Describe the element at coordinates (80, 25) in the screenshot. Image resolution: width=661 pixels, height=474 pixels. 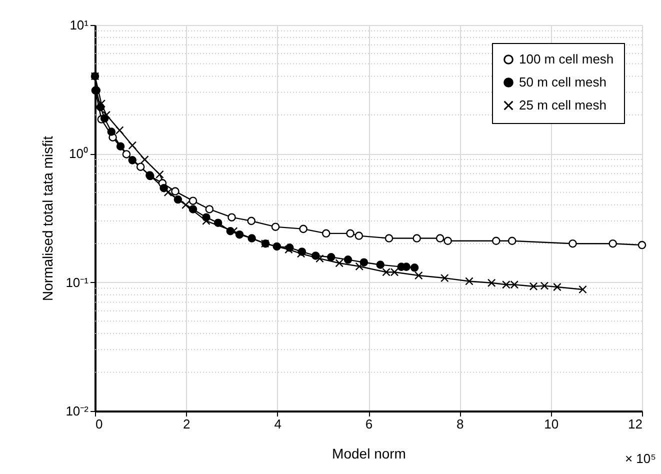
I see `y-tick-label: 10¹` at that location.